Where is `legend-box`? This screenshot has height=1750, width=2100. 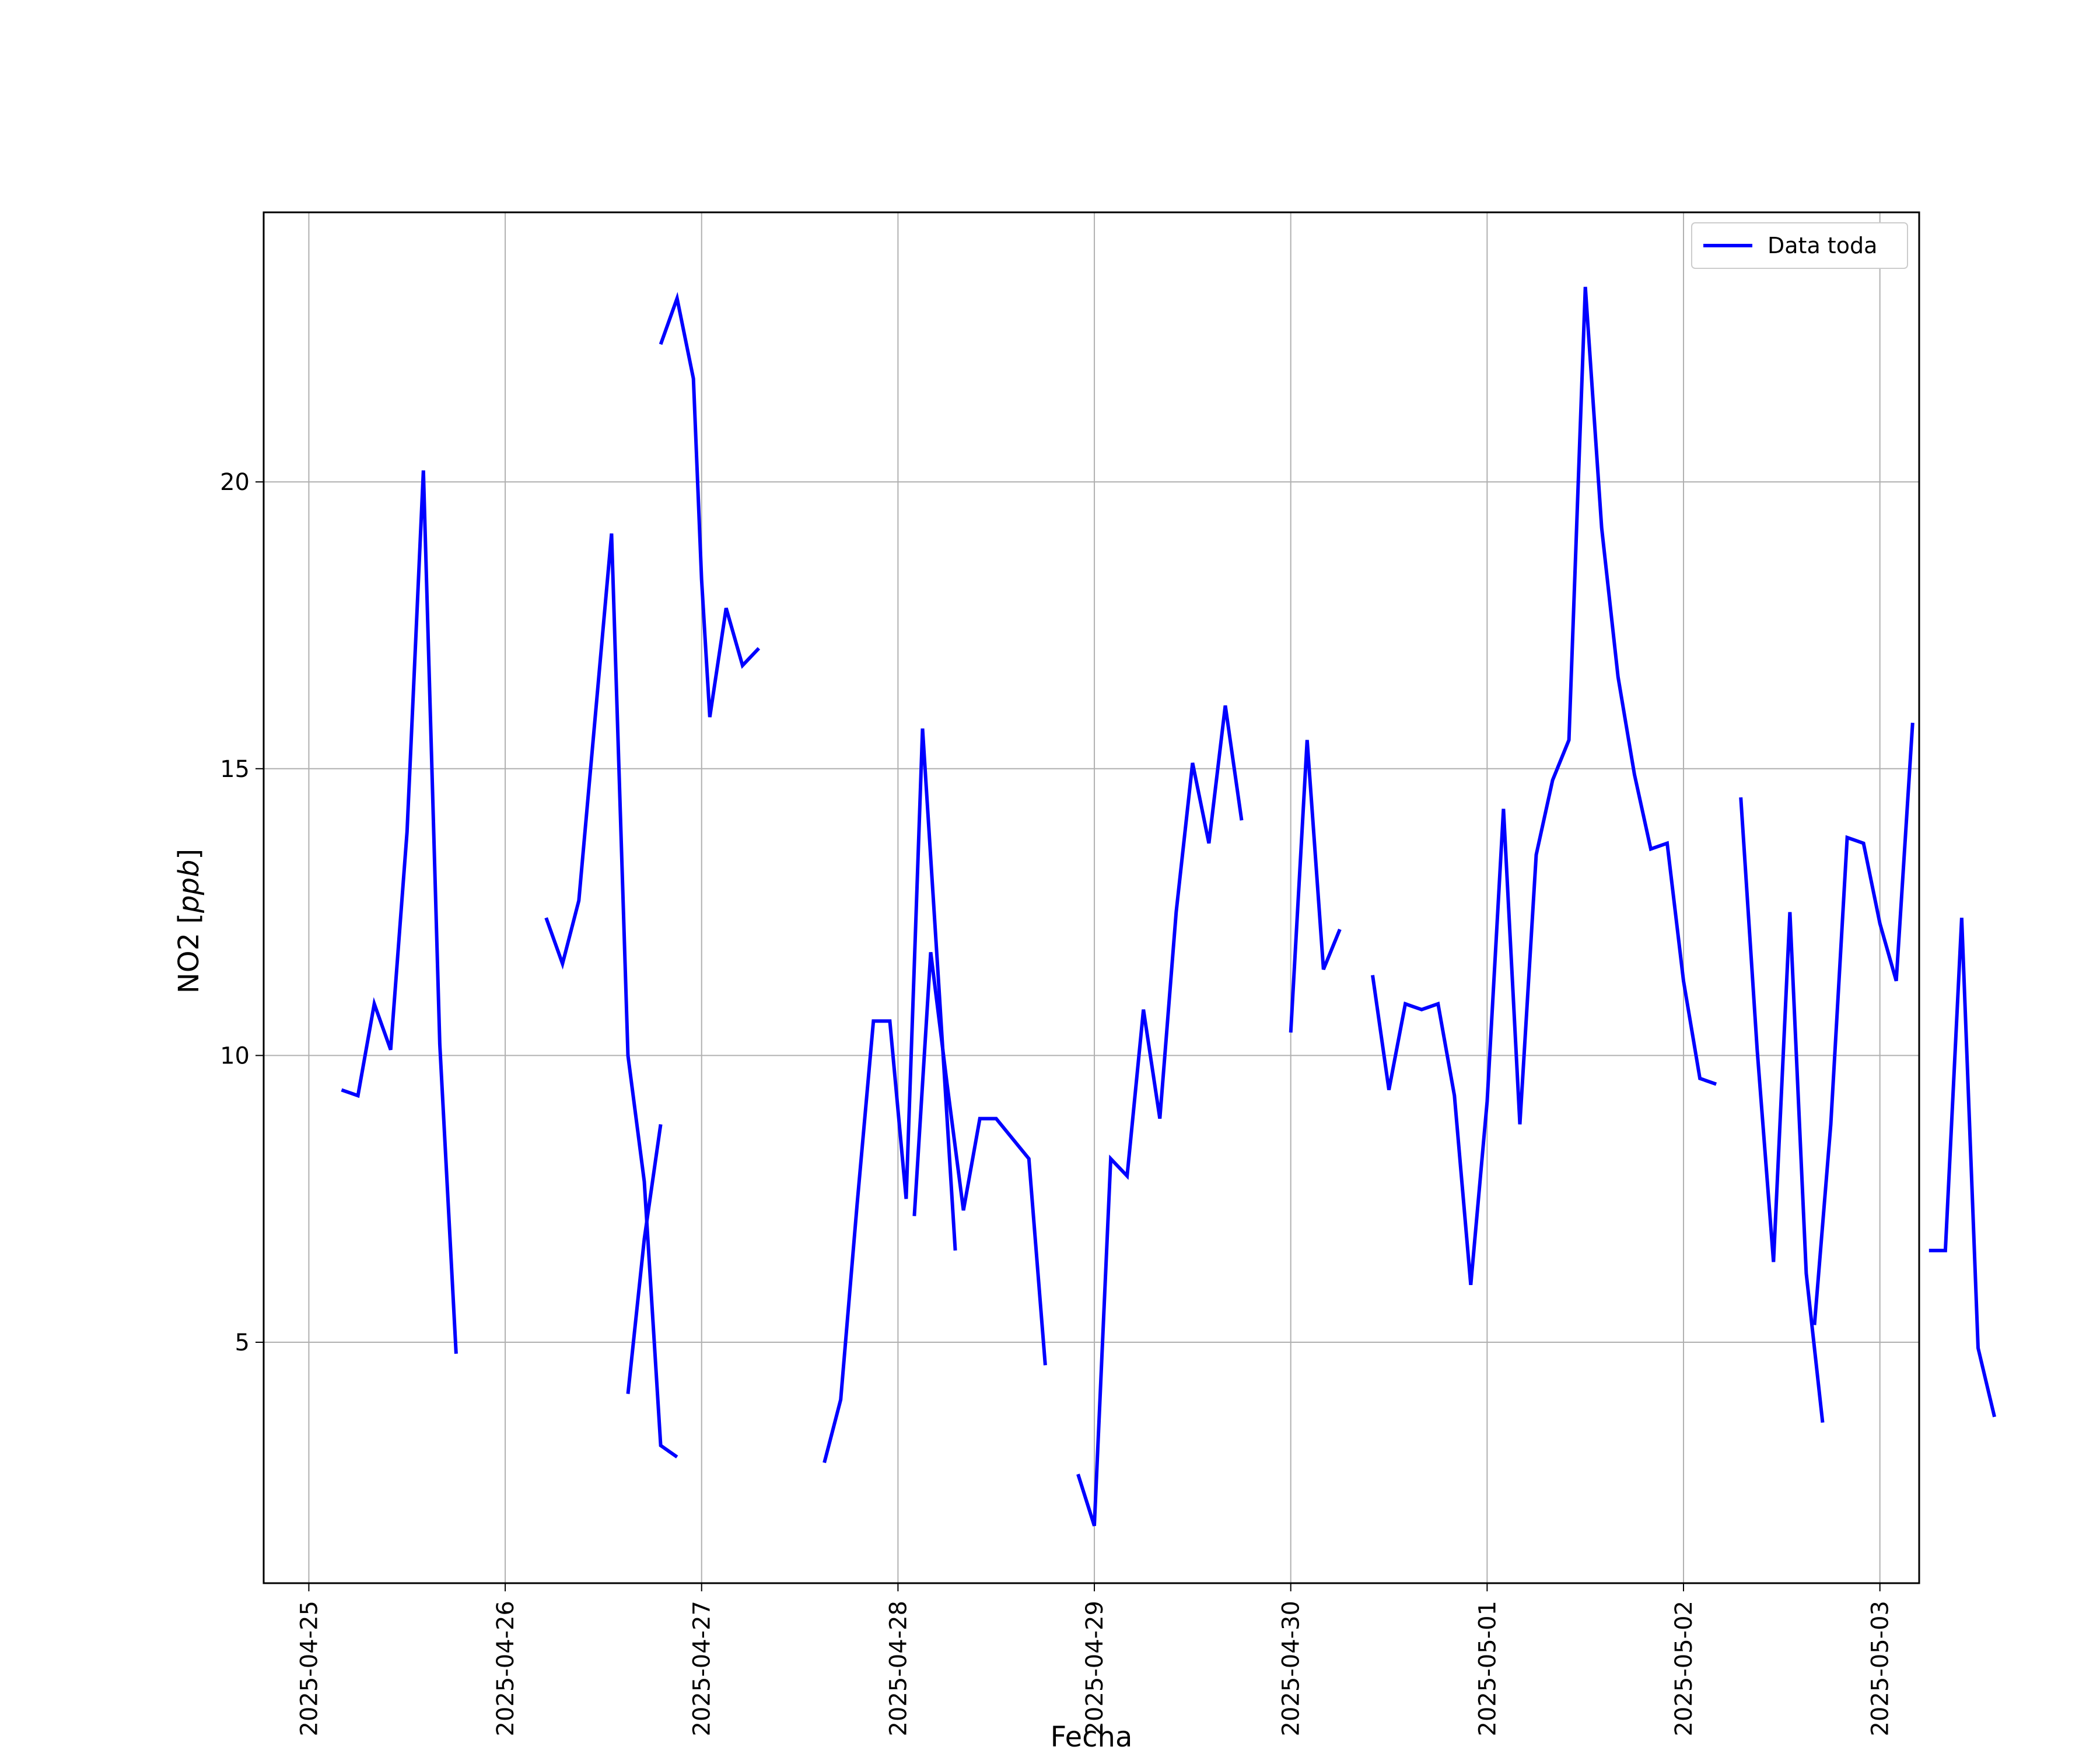
legend-box is located at coordinates (1799, 245).